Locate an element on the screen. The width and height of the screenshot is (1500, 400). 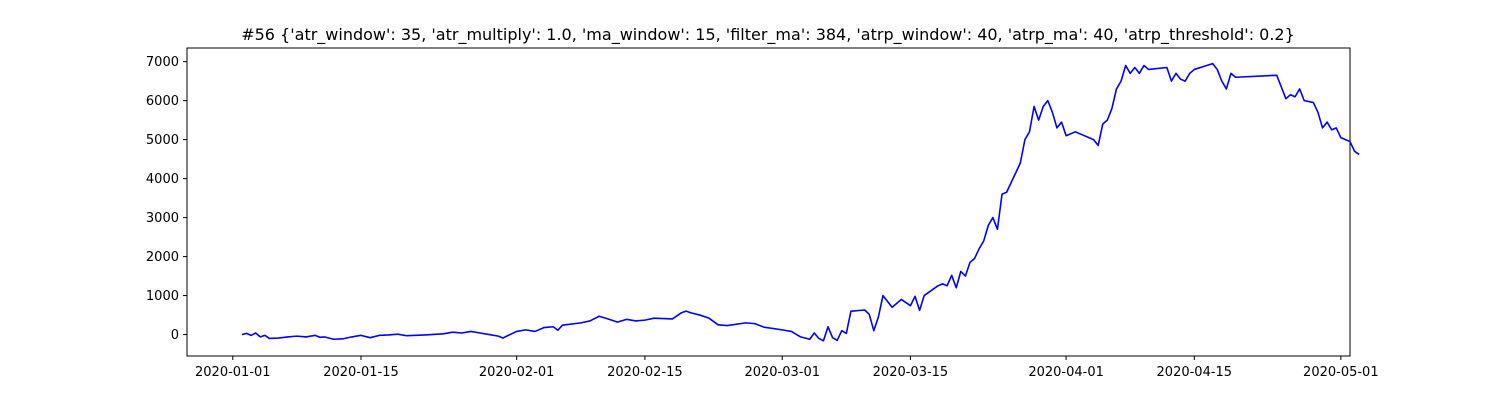
x-tick-label: 2020-01-01 is located at coordinates (233, 372).